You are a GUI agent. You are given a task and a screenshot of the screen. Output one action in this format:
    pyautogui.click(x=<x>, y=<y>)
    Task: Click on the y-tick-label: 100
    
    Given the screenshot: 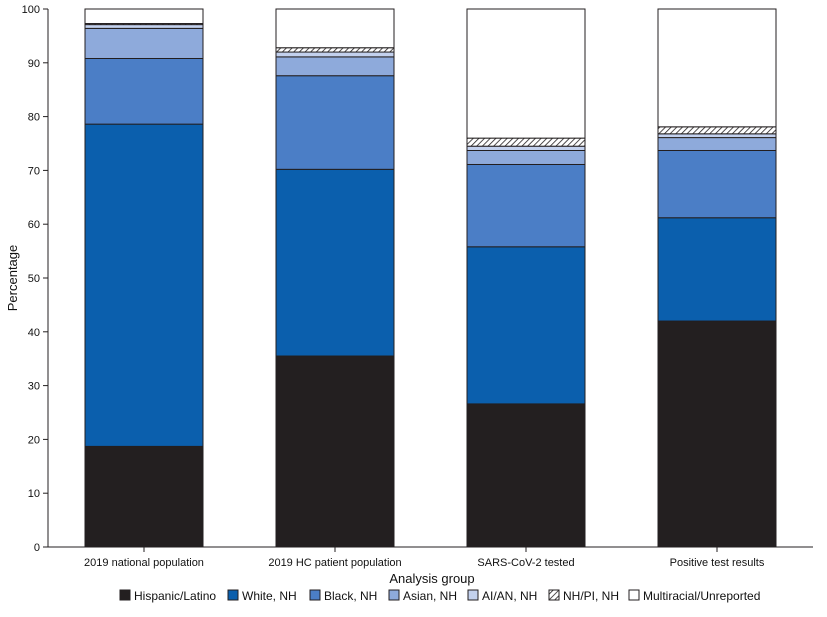 What is the action you would take?
    pyautogui.click(x=31, y=10)
    